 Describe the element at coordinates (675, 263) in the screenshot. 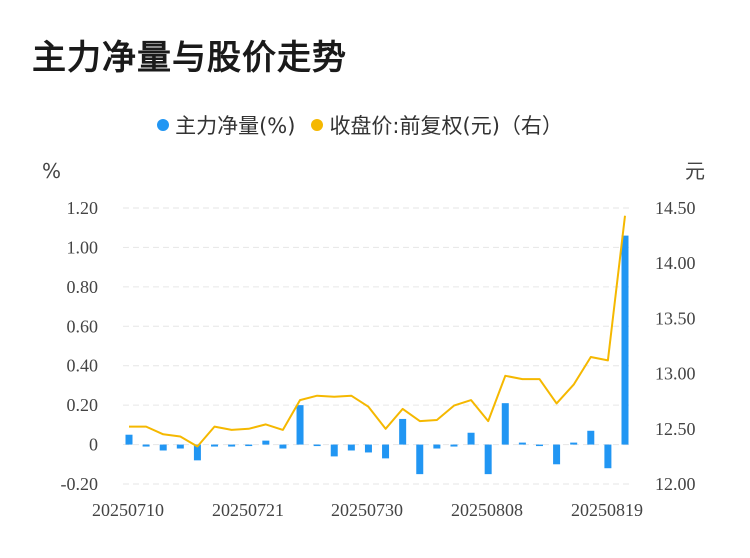

I see `y-right-tick-label: 14.00` at that location.